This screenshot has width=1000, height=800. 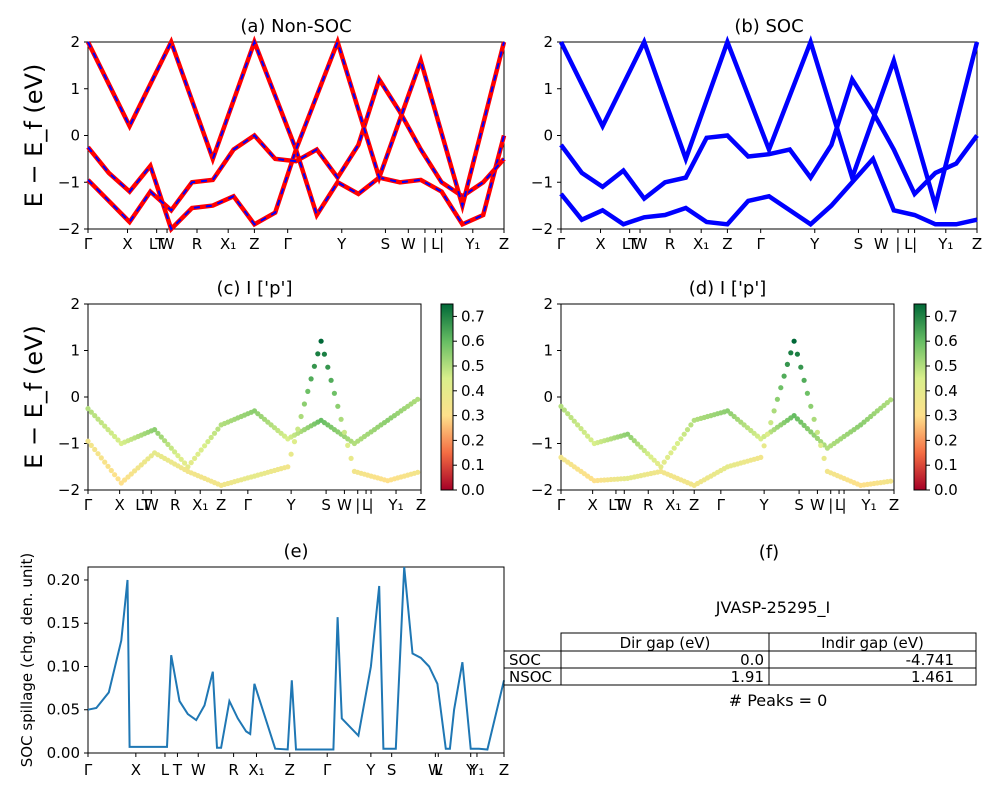 What do you see at coordinates (548, 89) in the screenshot?
I see `panel-b-ytick-label: 1` at bounding box center [548, 89].